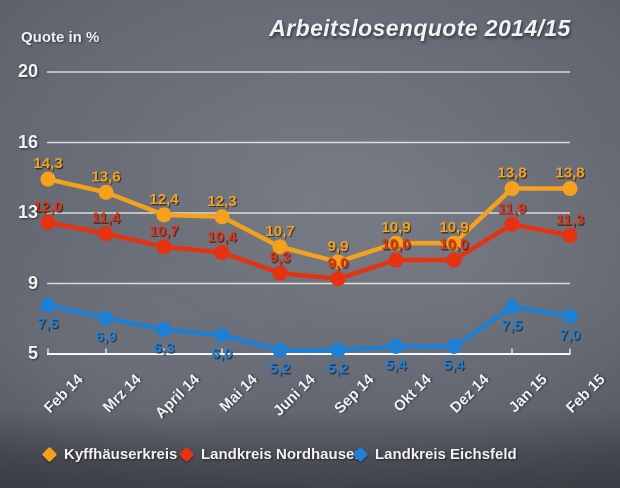  I want to click on value-label: 11,9, so click(512, 208).